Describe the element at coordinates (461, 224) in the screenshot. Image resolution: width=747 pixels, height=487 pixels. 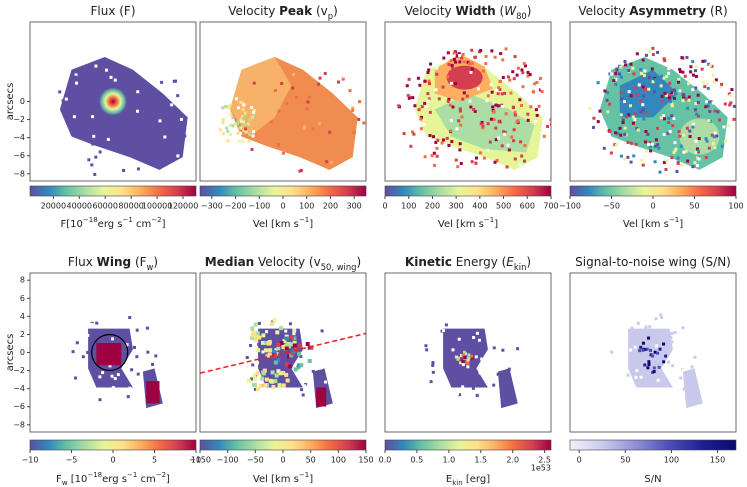
I see `text-segment: Vel [km s` at that location.